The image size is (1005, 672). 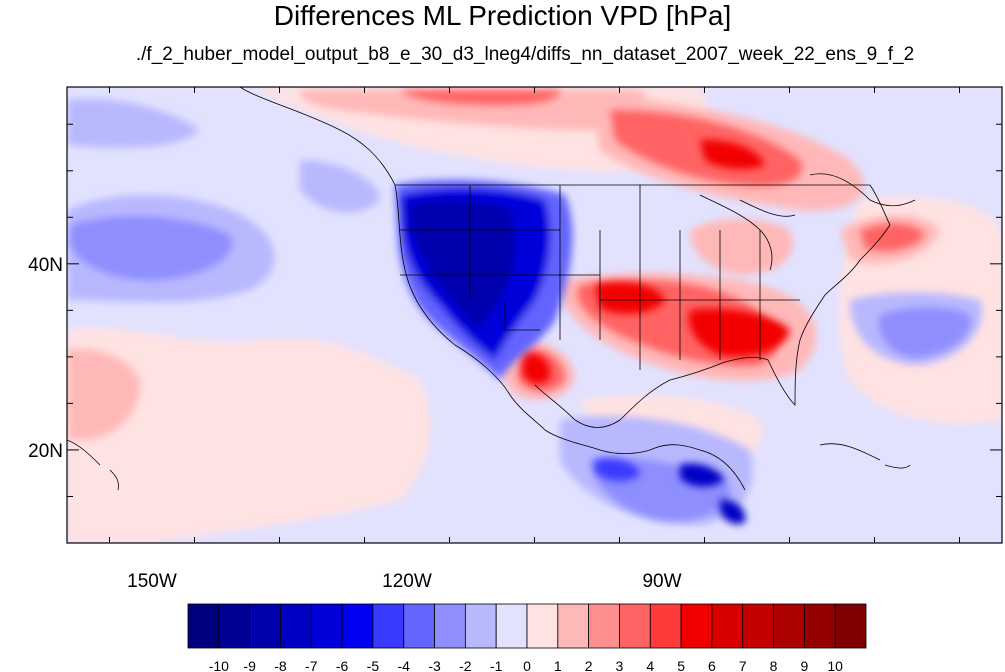 I want to click on colorbar-label: 9, so click(x=804, y=665).